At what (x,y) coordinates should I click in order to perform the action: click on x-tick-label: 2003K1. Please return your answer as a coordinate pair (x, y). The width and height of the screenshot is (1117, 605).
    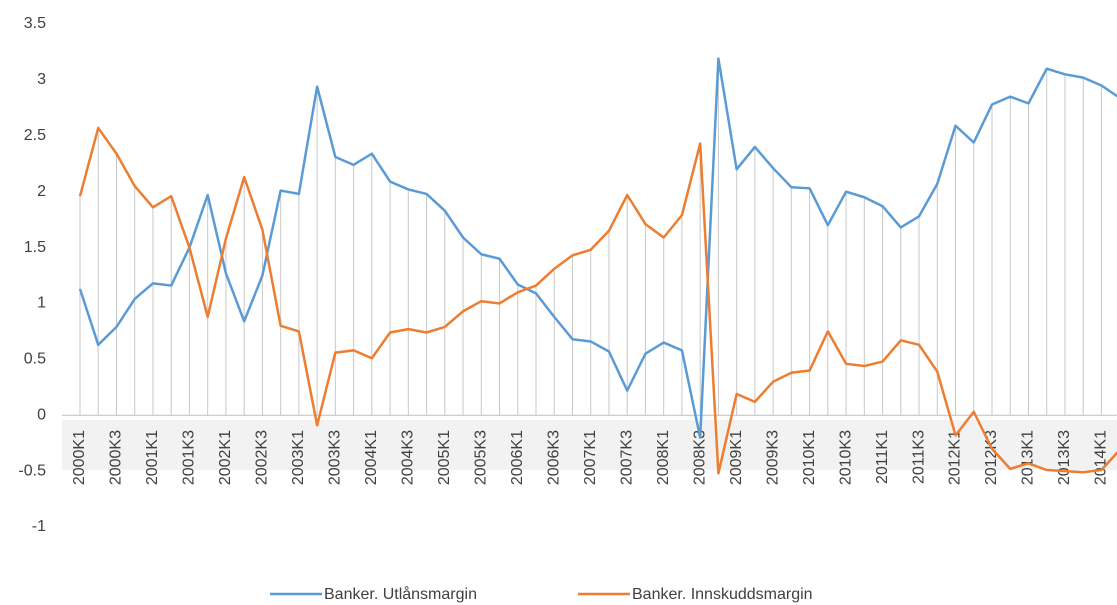
    Looking at the image, I should click on (298, 457).